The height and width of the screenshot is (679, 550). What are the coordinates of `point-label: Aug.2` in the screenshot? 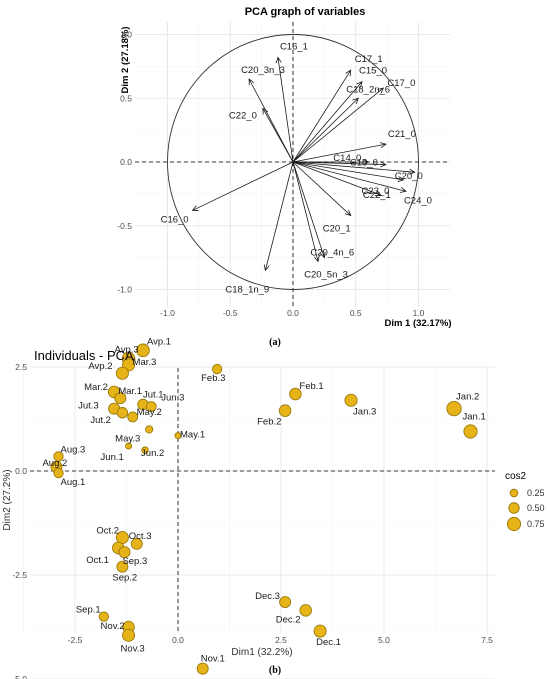 It's located at (54, 463).